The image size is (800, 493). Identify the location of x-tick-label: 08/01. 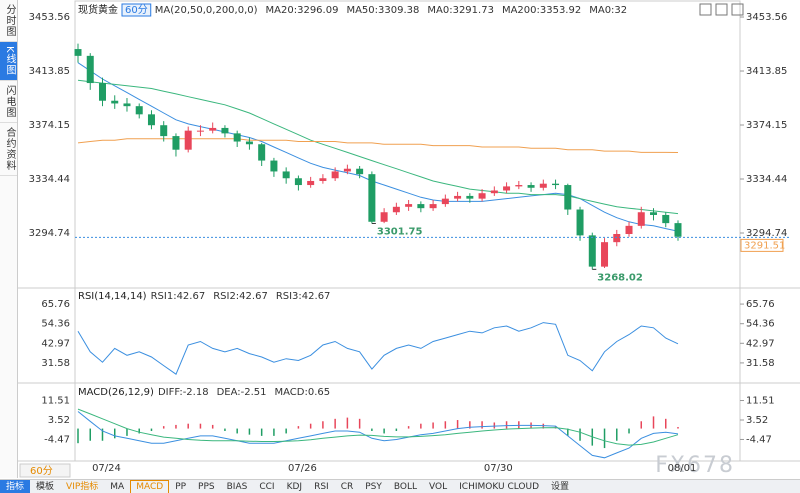
(682, 468).